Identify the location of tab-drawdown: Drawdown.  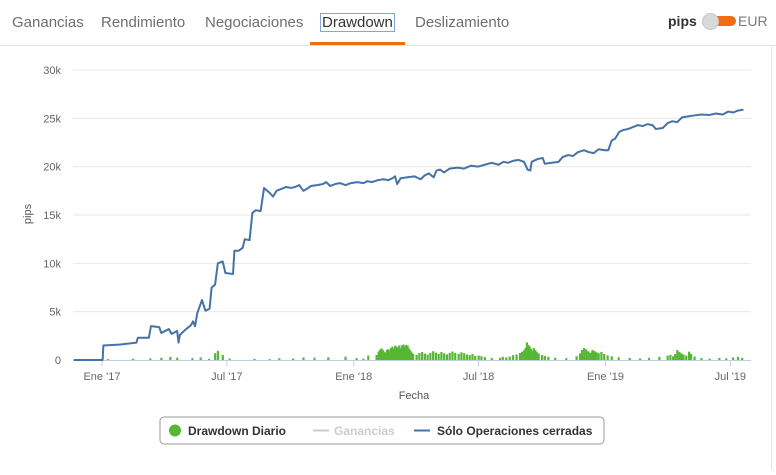
(357, 22).